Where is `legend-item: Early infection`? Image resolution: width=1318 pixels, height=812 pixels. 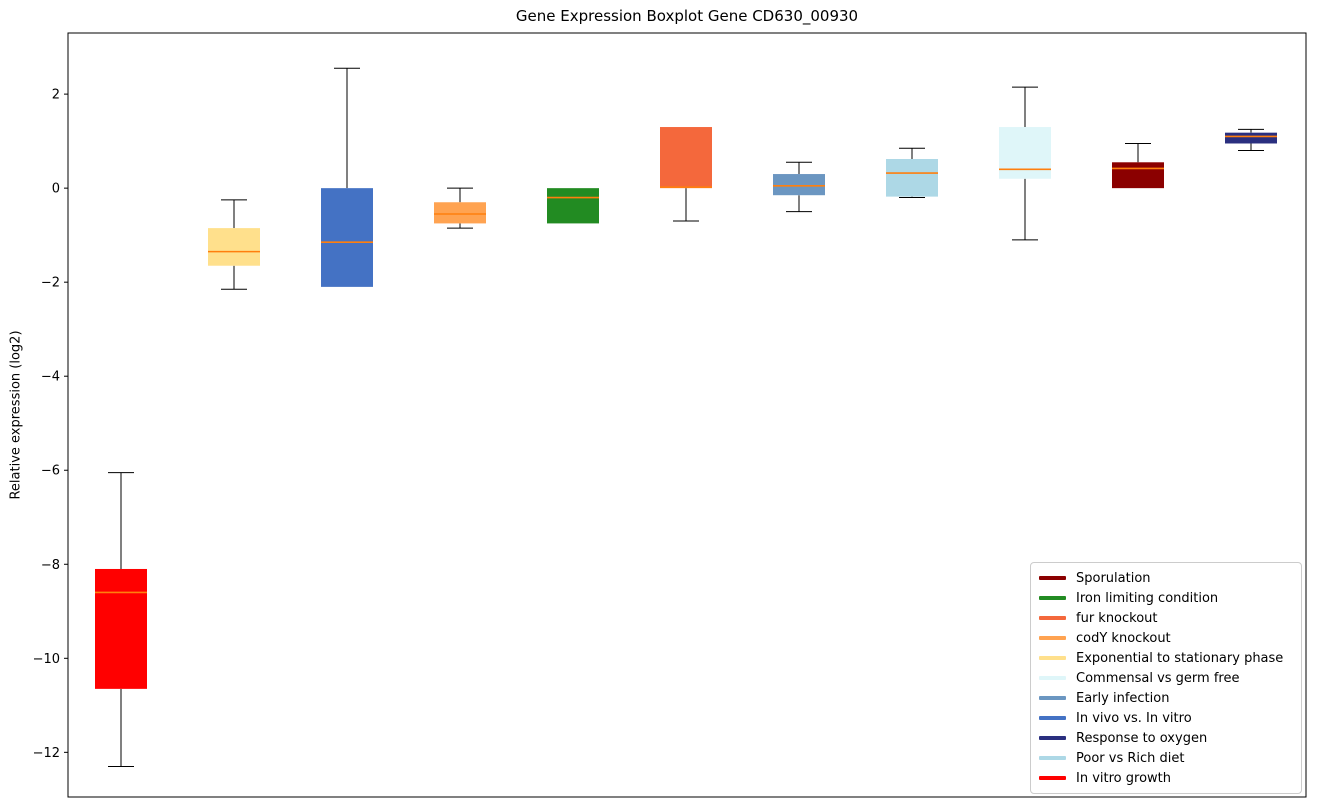 legend-item: Early infection is located at coordinates (1166, 698).